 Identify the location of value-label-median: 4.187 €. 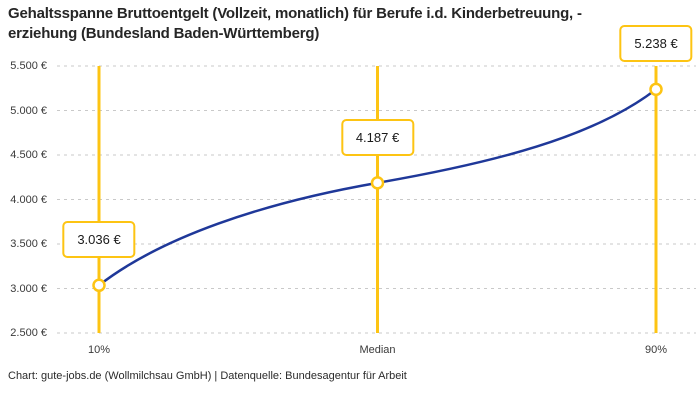
(377, 137).